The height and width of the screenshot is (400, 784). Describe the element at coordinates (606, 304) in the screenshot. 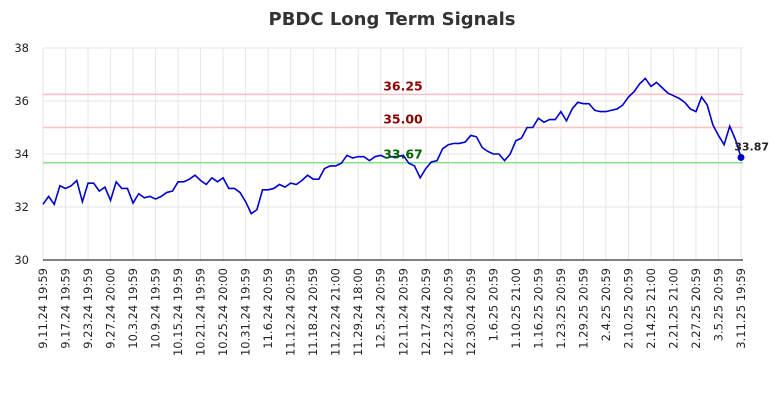

I see `x-tick-label: 2.4.25 20:59` at that location.